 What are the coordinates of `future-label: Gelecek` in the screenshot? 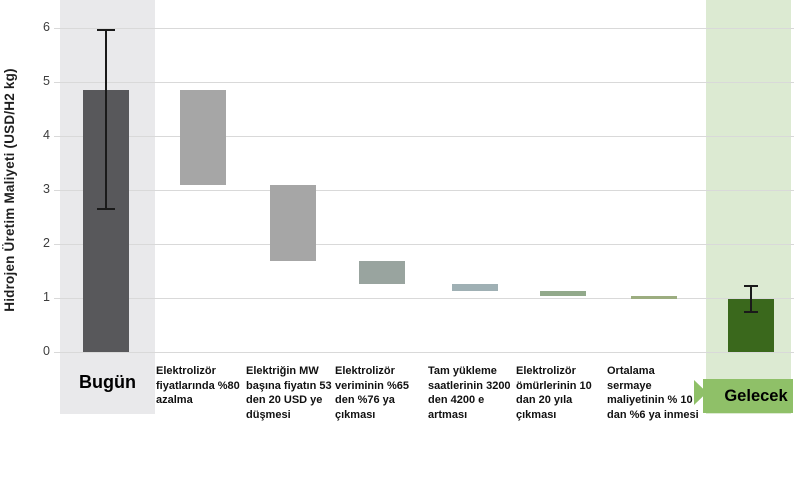 It's located at (756, 395).